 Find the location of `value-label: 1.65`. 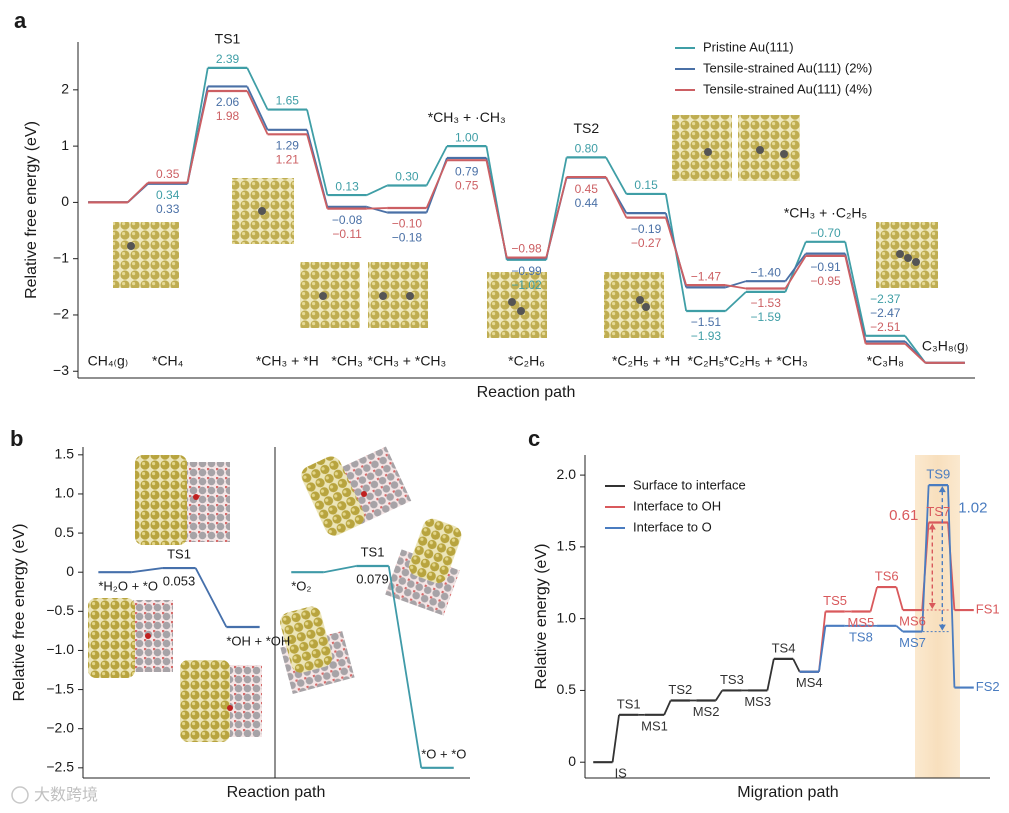

value-label: 1.65 is located at coordinates (288, 101).